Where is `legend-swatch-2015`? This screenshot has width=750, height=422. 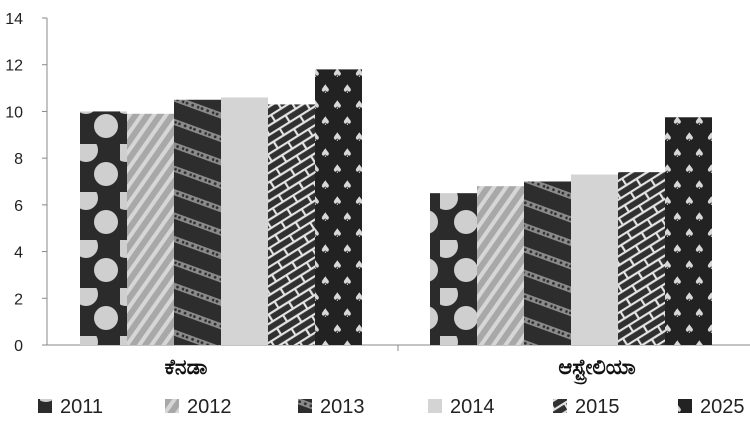 legend-swatch-2015 is located at coordinates (560, 406).